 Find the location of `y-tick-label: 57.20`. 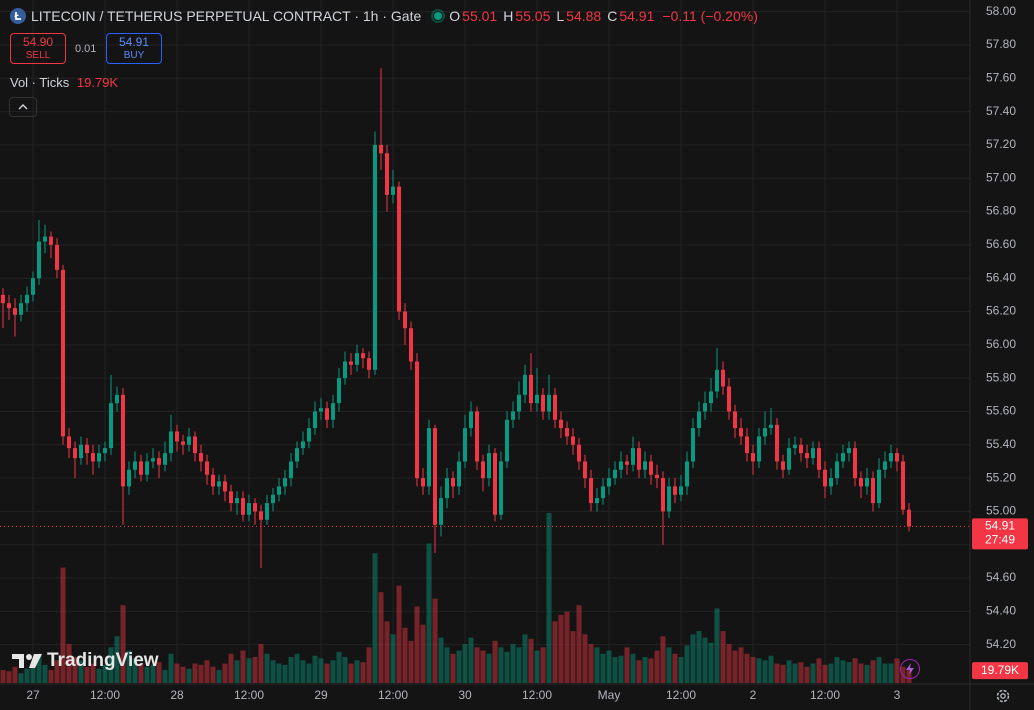

y-tick-label: 57.20 is located at coordinates (1001, 144).